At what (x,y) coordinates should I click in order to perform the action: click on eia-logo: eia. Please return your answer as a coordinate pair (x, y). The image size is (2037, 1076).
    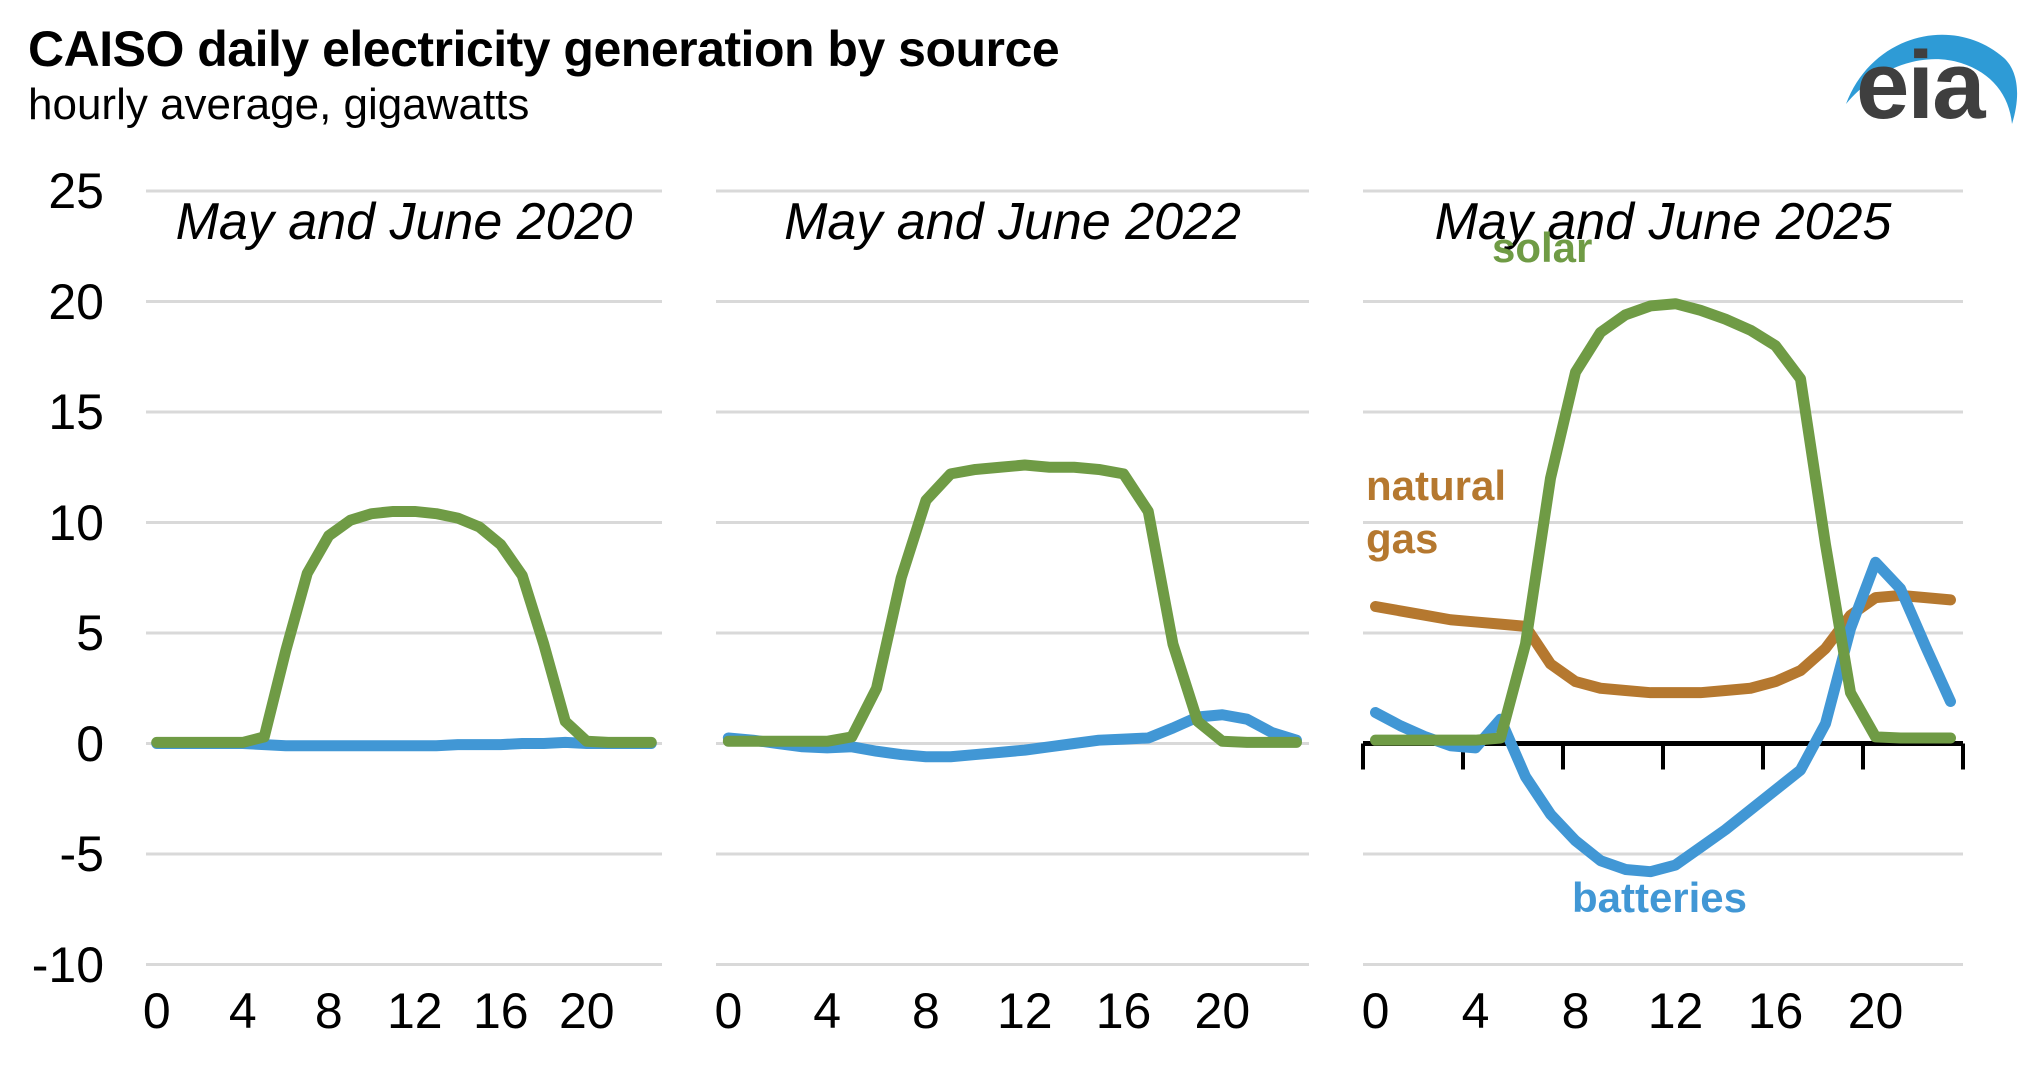
    Looking at the image, I should click on (1920, 85).